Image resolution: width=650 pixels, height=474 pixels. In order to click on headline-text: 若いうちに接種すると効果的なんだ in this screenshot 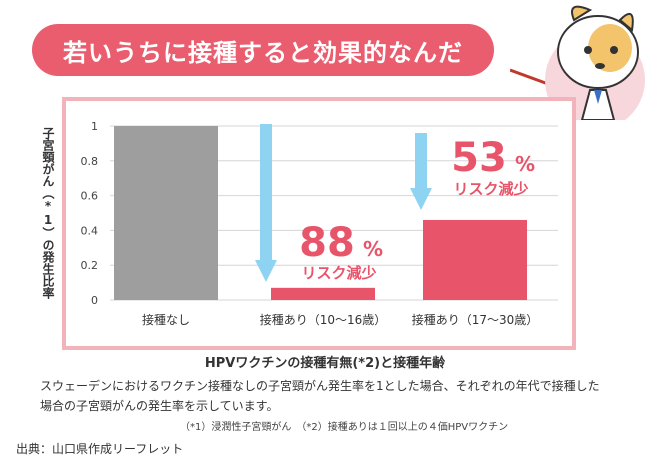, I will do `click(263, 52)`.